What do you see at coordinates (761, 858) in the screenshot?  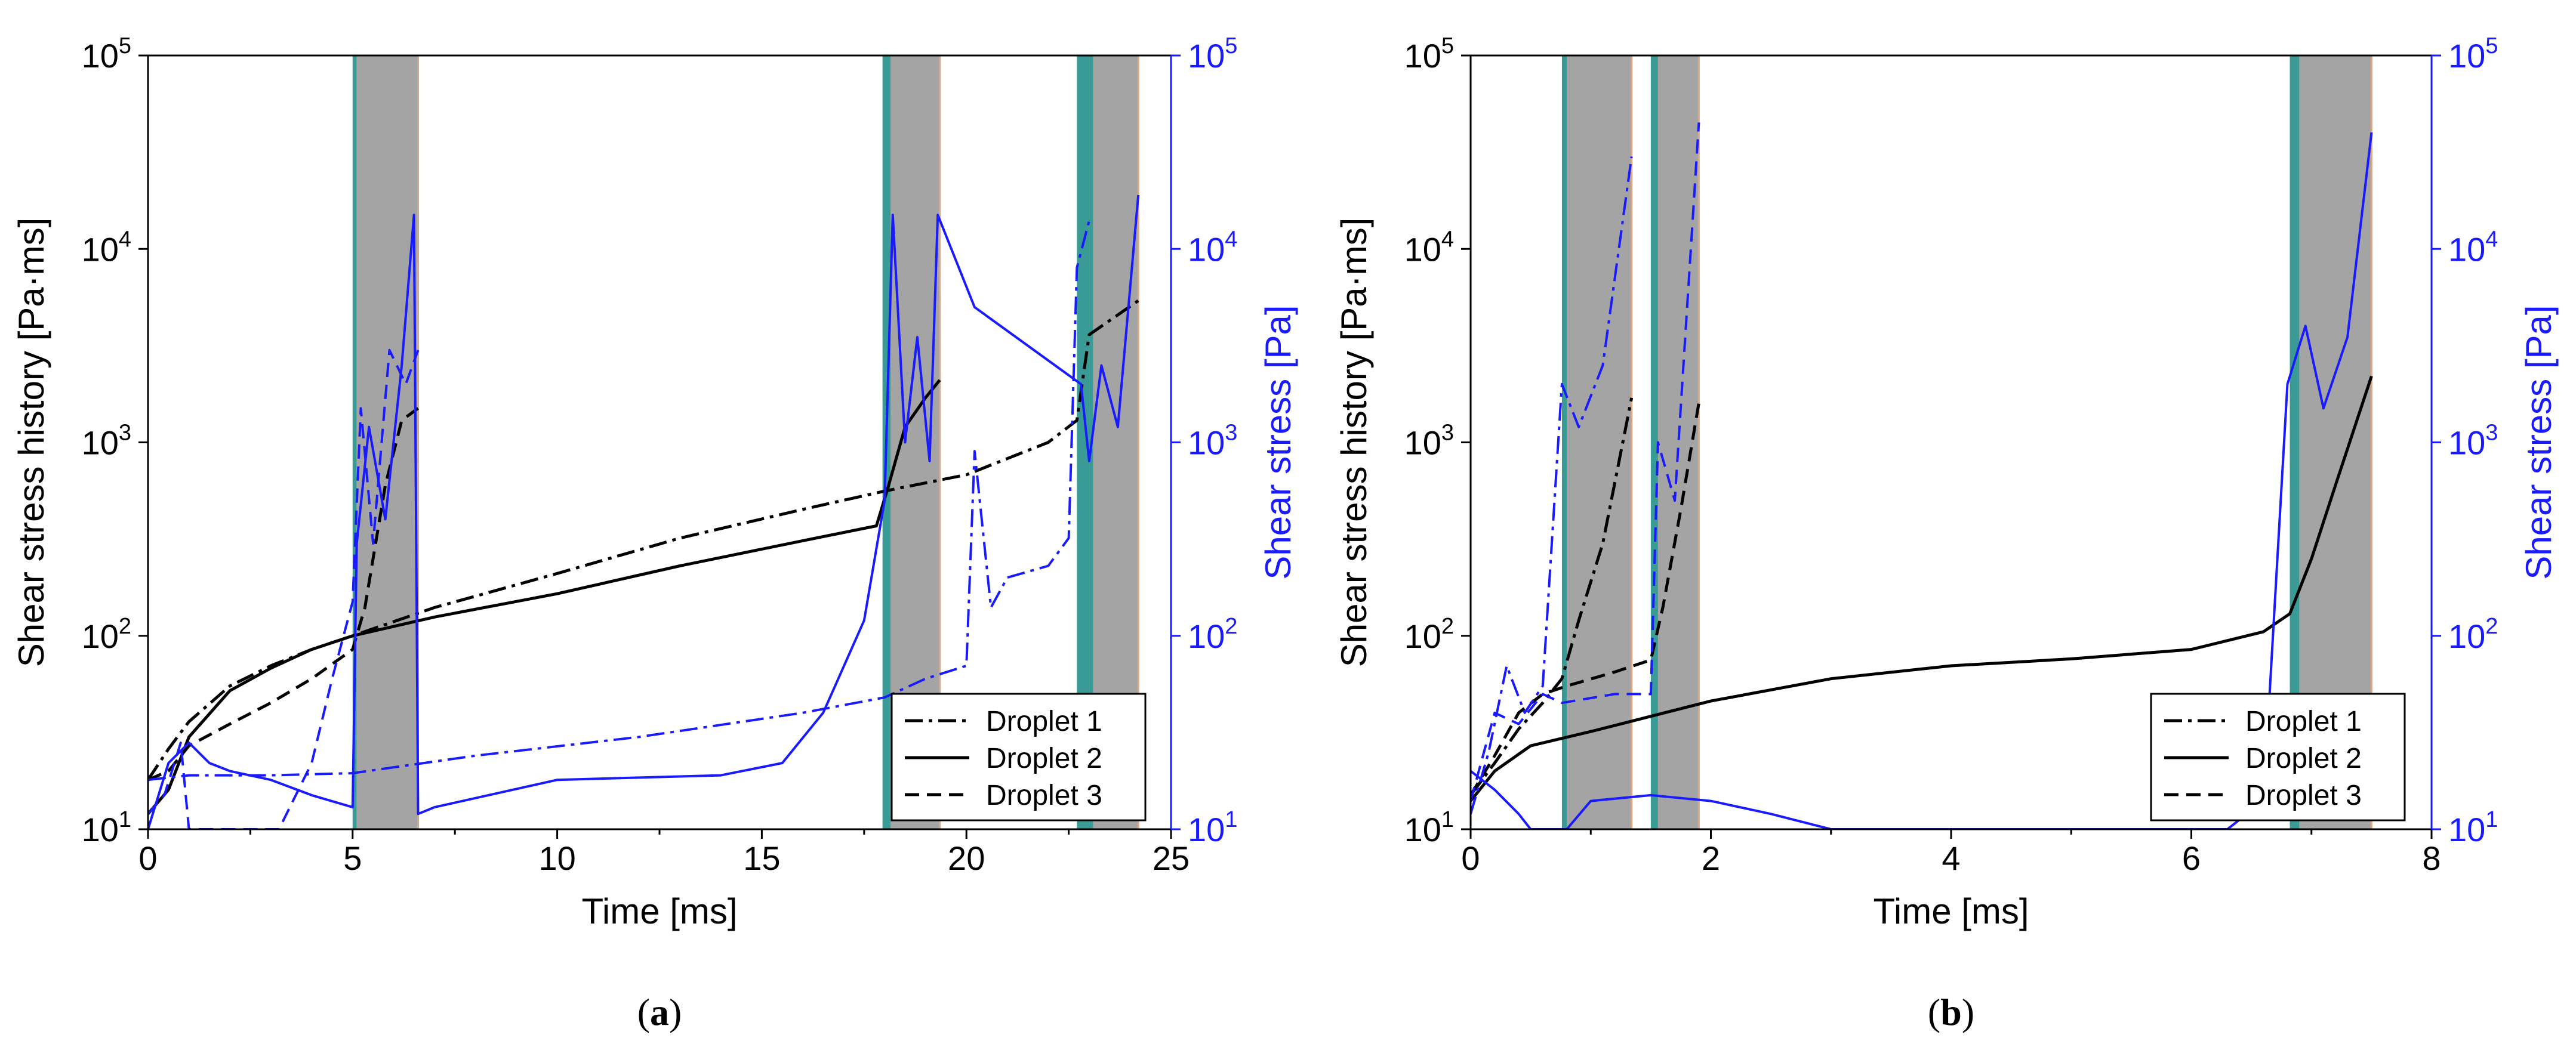 I see `panel-a-x-tick-label: 15` at bounding box center [761, 858].